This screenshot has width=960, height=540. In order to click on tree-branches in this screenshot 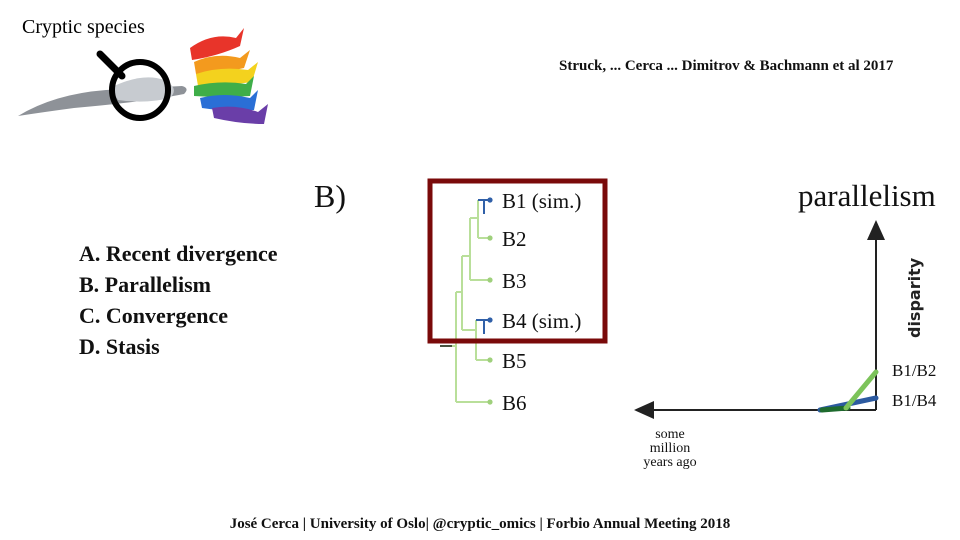, I will do `click(465, 301)`.